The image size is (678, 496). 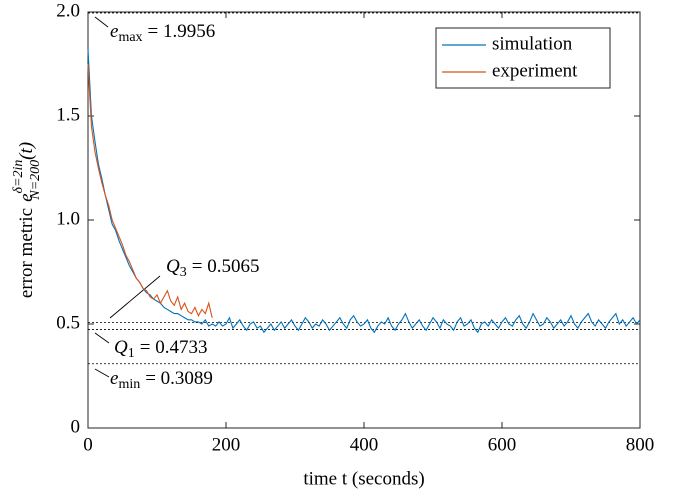 What do you see at coordinates (68, 10) in the screenshot?
I see `y-tick-label: 2.0` at bounding box center [68, 10].